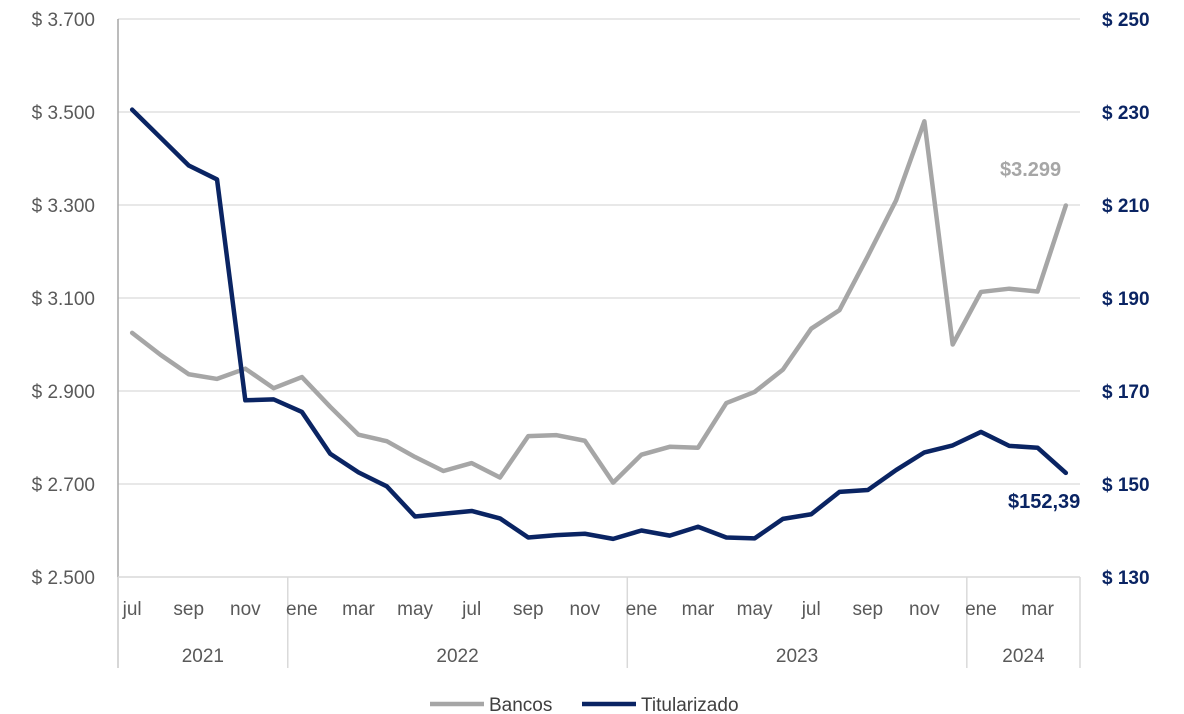  What do you see at coordinates (63, 392) in the screenshot?
I see `left-tick-label: $ 2.900` at bounding box center [63, 392].